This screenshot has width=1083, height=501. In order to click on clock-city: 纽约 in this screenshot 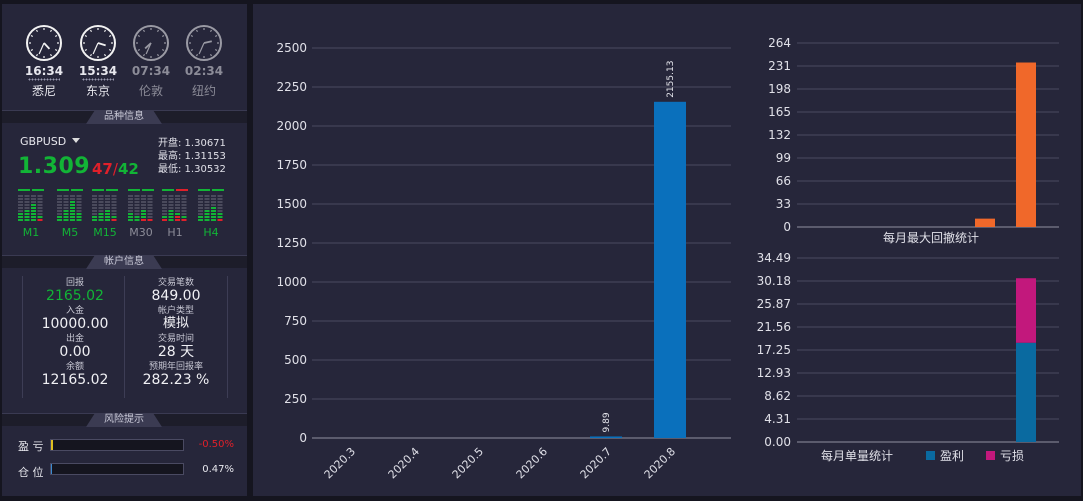, I will do `click(203, 91)`.